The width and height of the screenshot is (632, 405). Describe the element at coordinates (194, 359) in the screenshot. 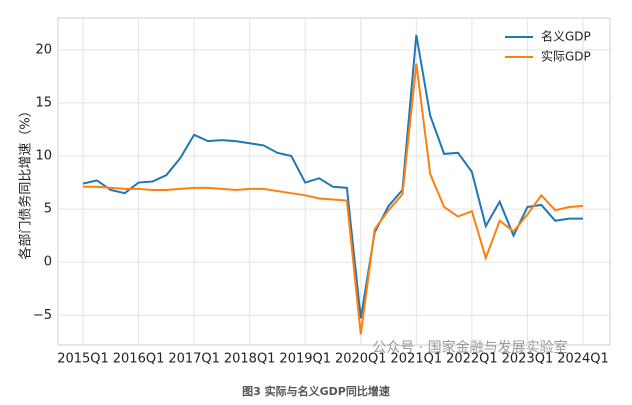

I see `x-tick-label: 2017Q1` at that location.